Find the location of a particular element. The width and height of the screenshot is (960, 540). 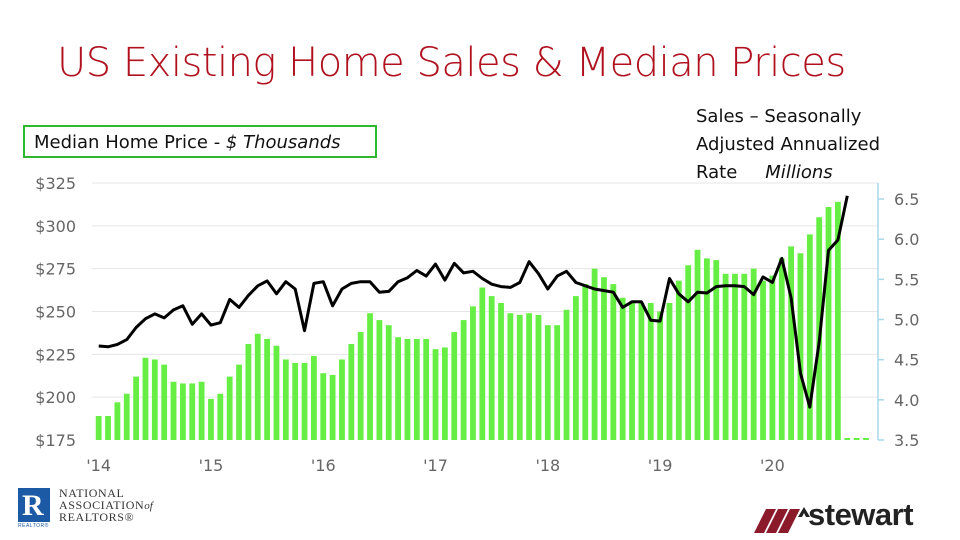

stewart-logo: stewart is located at coordinates (849, 516).